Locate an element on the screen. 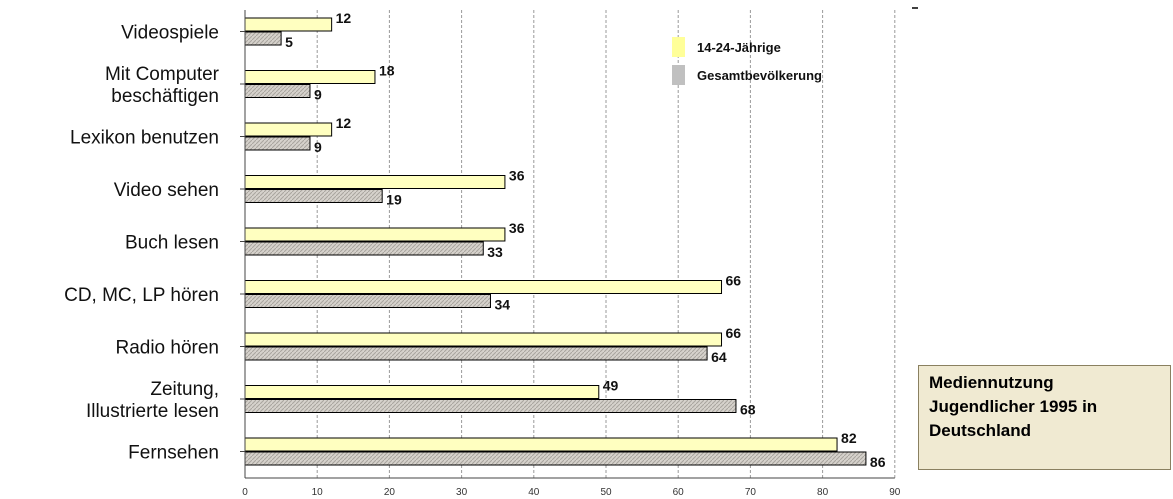 This screenshot has width=1173, height=499. category-label: Videospiele is located at coordinates (170, 33).